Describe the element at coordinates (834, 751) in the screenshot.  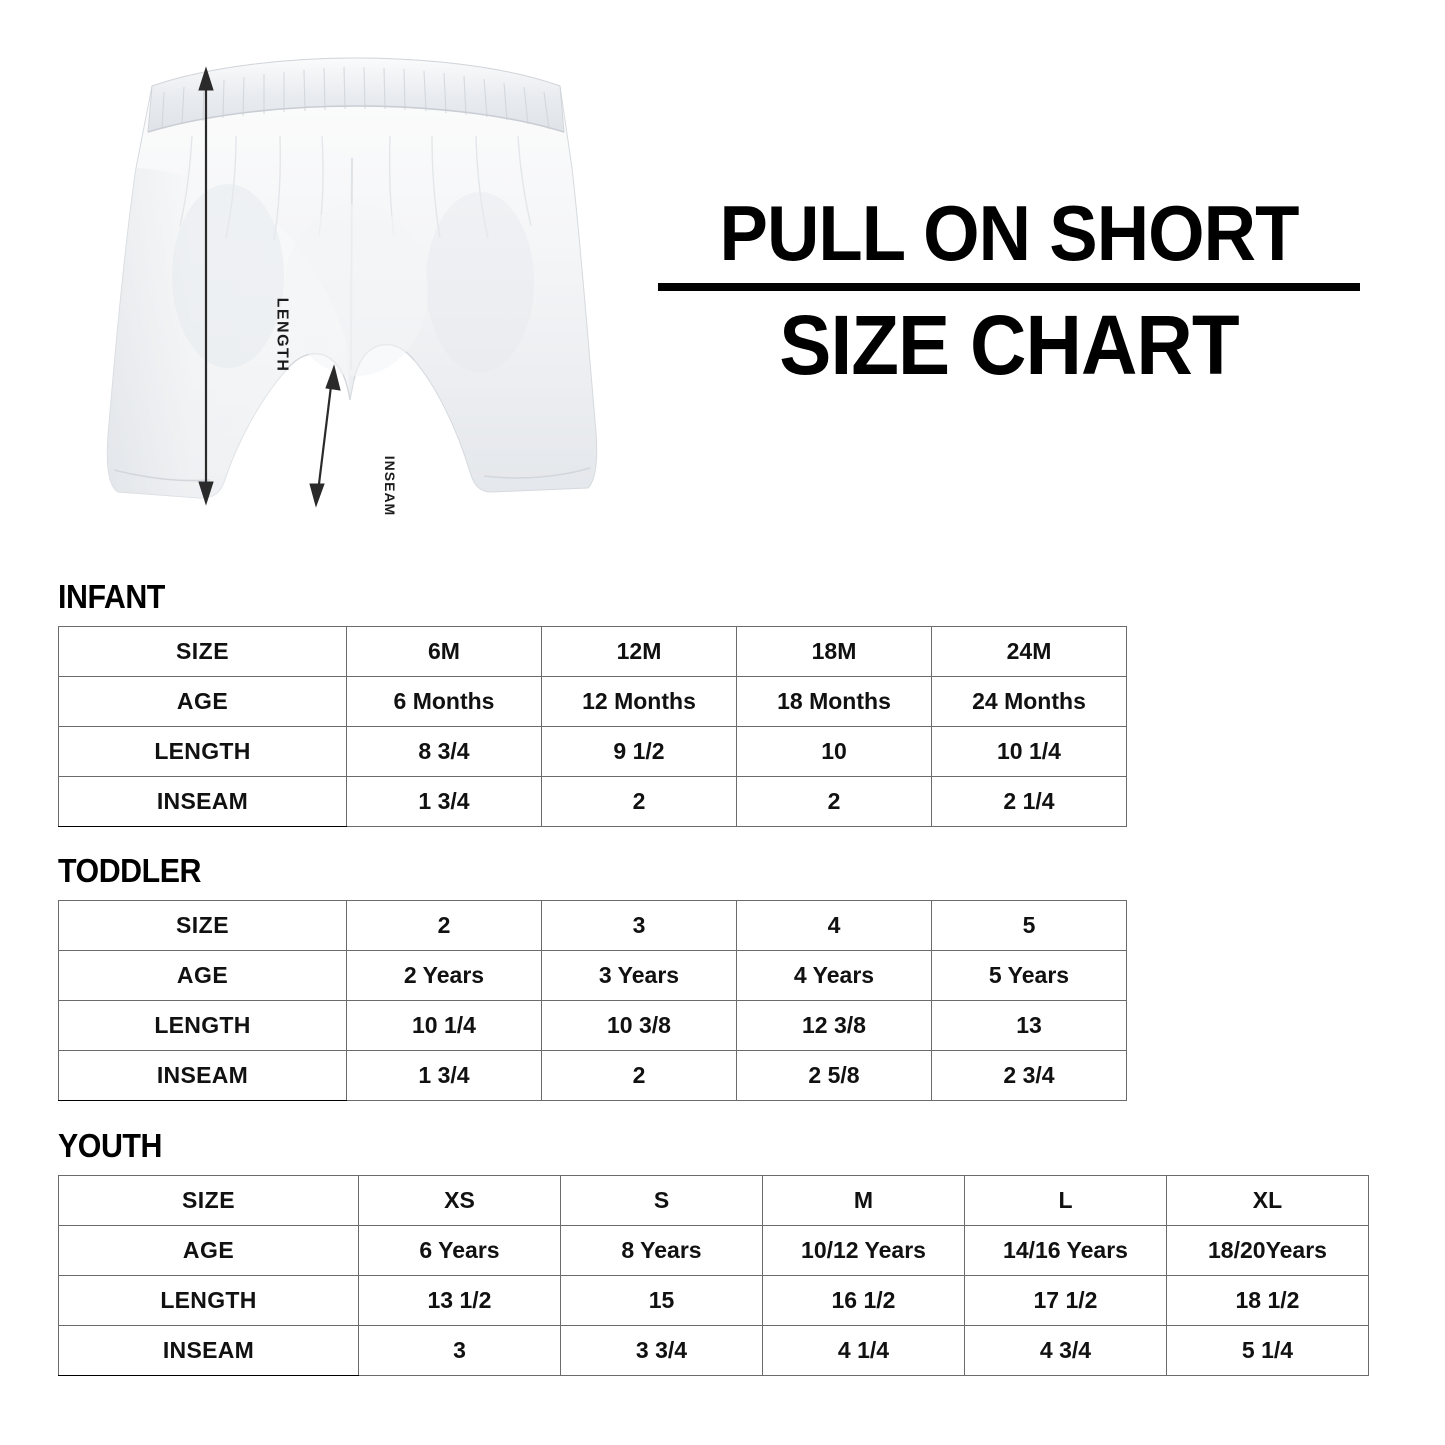
I see `length-cell: 10` at that location.